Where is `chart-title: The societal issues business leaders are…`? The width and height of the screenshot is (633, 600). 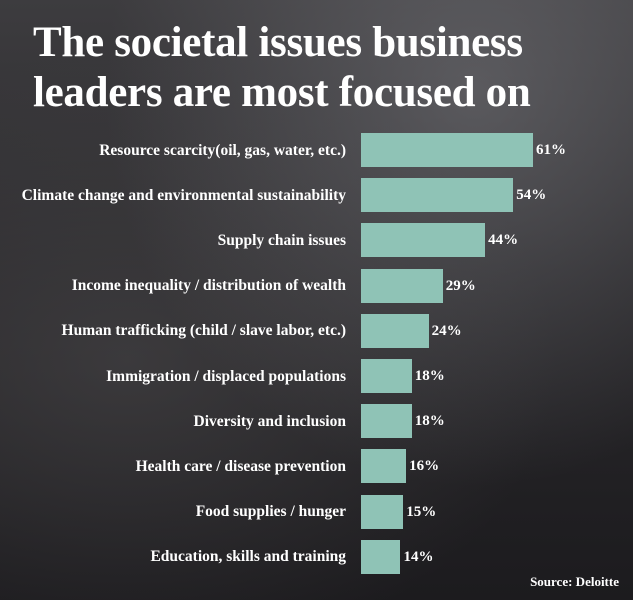 chart-title: The societal issues business leaders are… is located at coordinates (282, 67).